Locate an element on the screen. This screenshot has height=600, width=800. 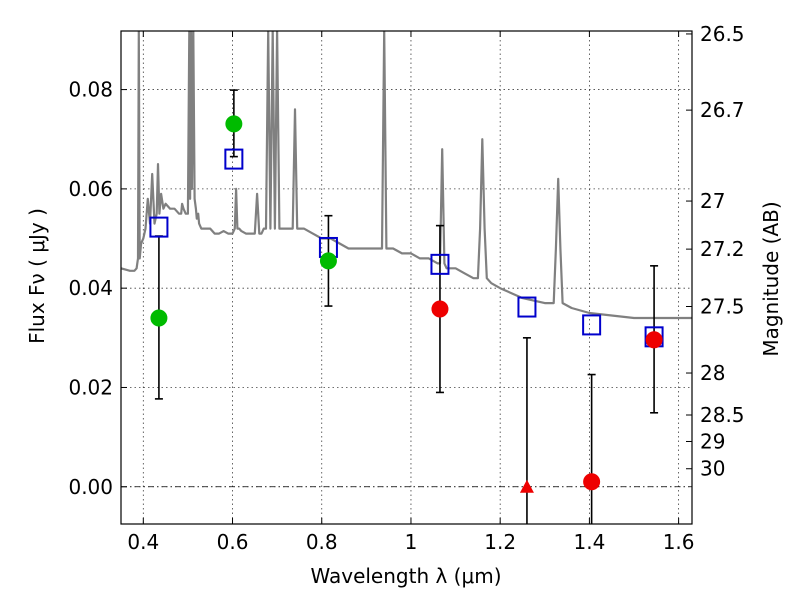
y2-axis-ticks: 26.5 26.7 27 27.2 27.5 28 28.529 30 is located at coordinates (715, 251).